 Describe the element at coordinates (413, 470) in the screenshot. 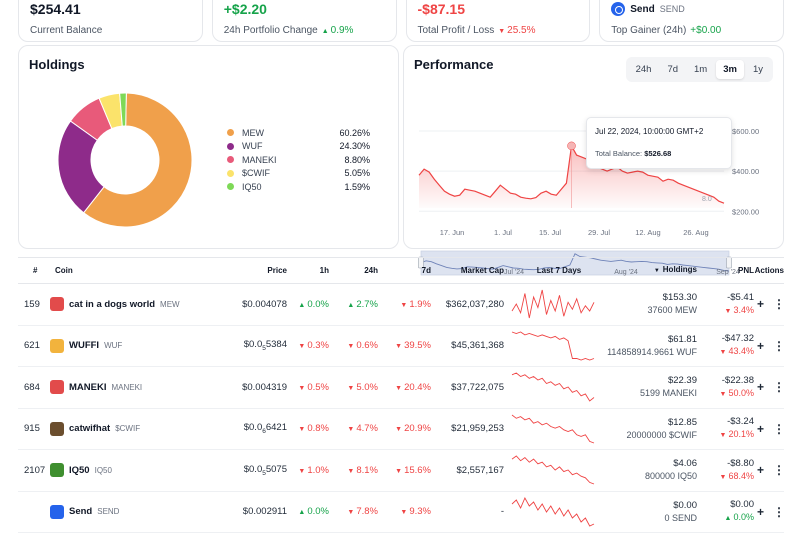

I see `change-7d: ▼ 15.6%` at that location.